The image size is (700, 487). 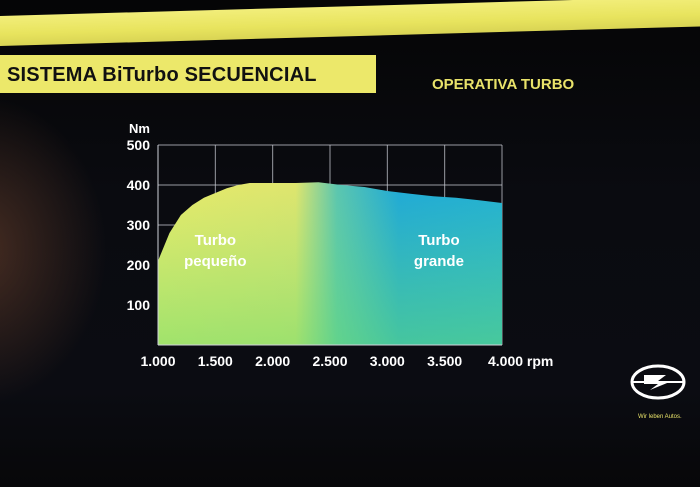 I want to click on annotation-1-line-0: Turbo, so click(x=438, y=240).